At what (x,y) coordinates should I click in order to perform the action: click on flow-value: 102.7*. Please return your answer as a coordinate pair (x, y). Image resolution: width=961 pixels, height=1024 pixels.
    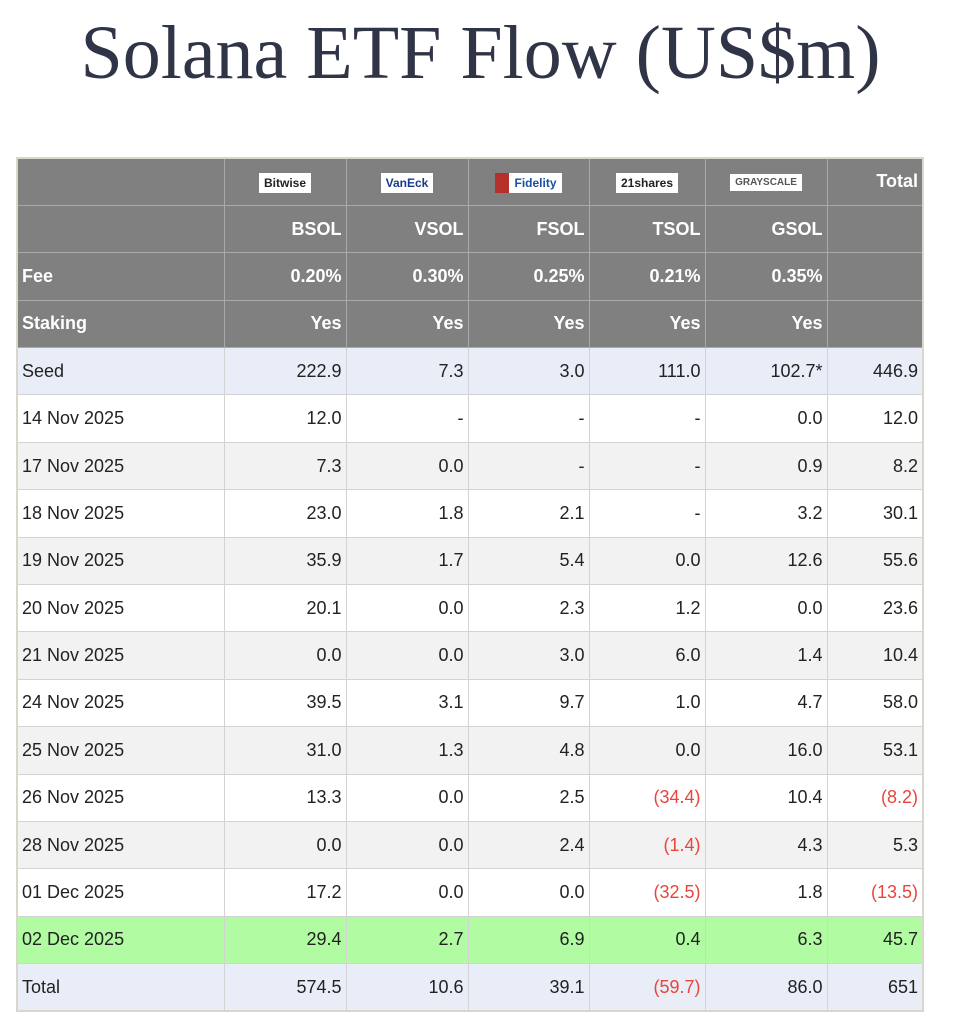
    Looking at the image, I should click on (766, 371).